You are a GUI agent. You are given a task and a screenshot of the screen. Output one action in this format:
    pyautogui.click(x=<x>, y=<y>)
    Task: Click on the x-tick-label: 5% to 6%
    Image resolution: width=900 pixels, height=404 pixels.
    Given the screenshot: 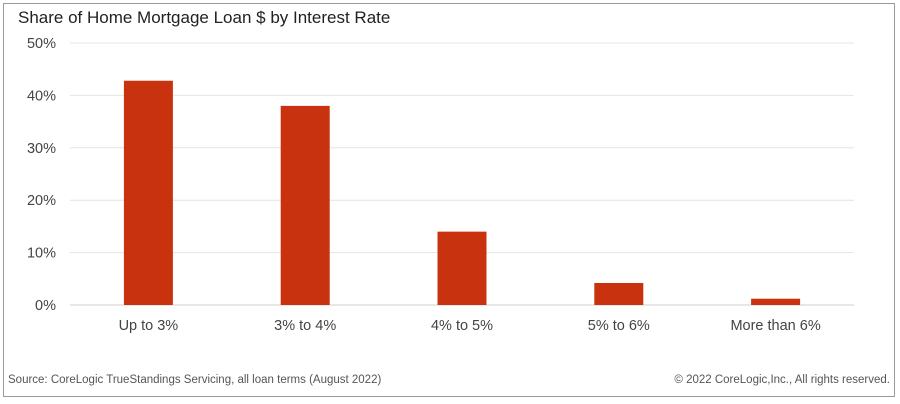 What is the action you would take?
    pyautogui.click(x=619, y=326)
    